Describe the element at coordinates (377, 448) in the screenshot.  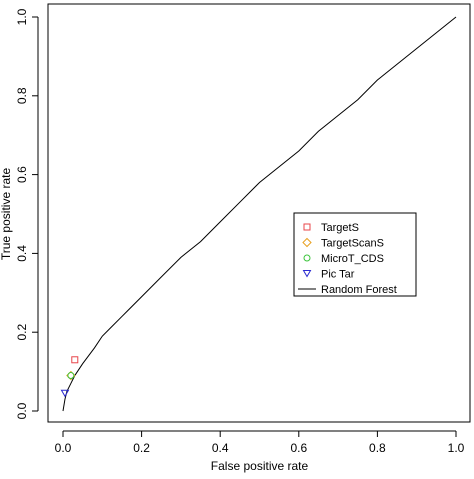
I see `x-tick-label: 0.8` at that location.